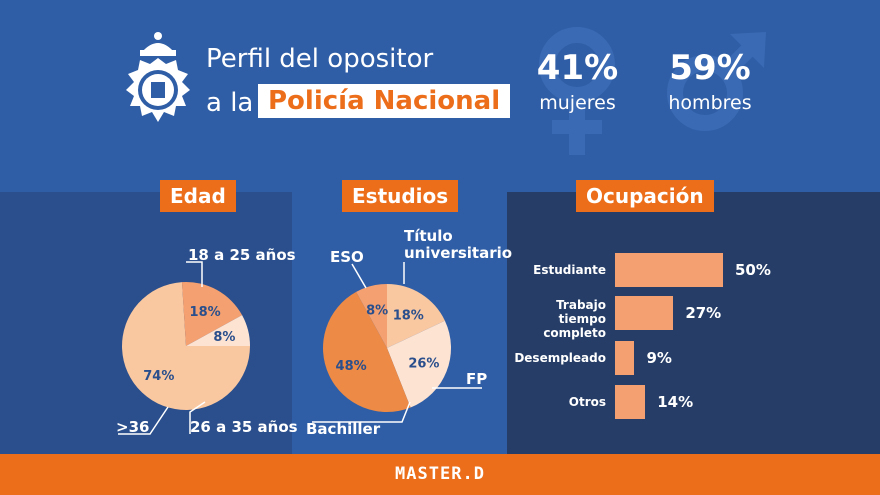 This screenshot has height=495, width=880. I want to click on title-prefix: a la, so click(230, 103).